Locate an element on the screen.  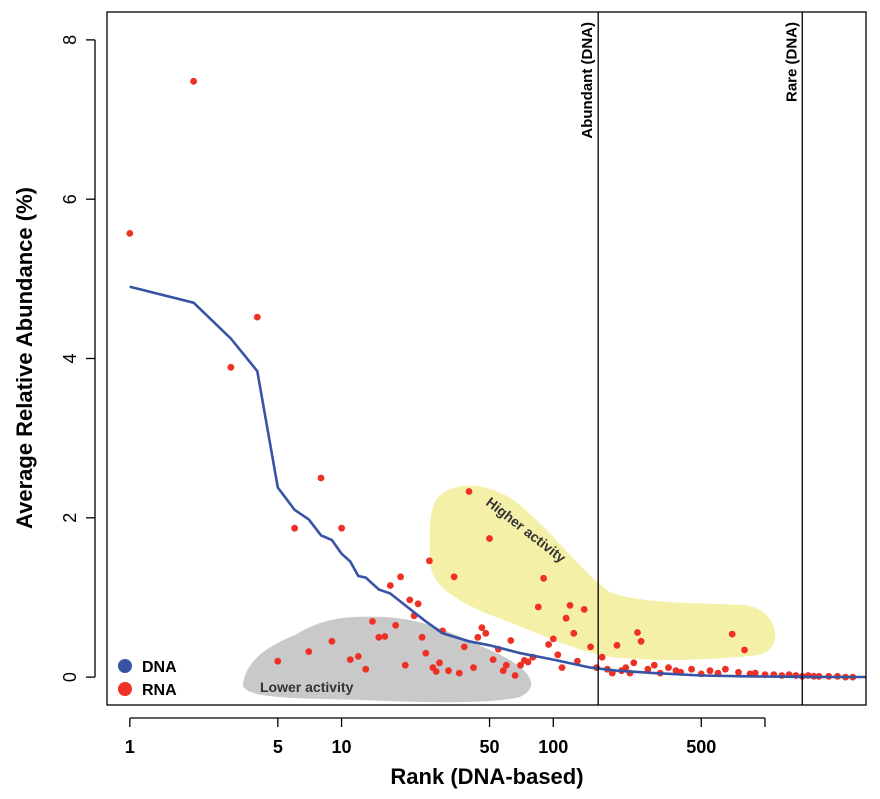
y-axis: 0 2 4 6 8 is located at coordinates (78, 358).